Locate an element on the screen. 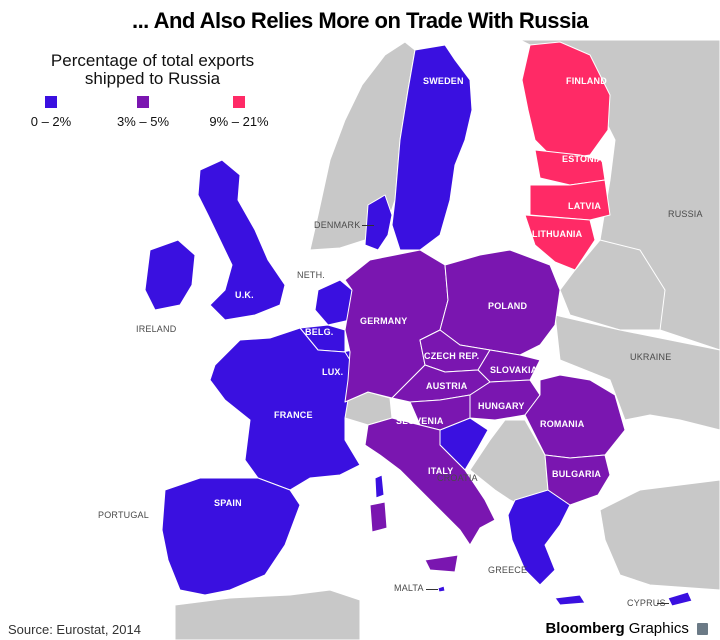 This screenshot has width=720, height=640. sweden-shape is located at coordinates (432, 147).